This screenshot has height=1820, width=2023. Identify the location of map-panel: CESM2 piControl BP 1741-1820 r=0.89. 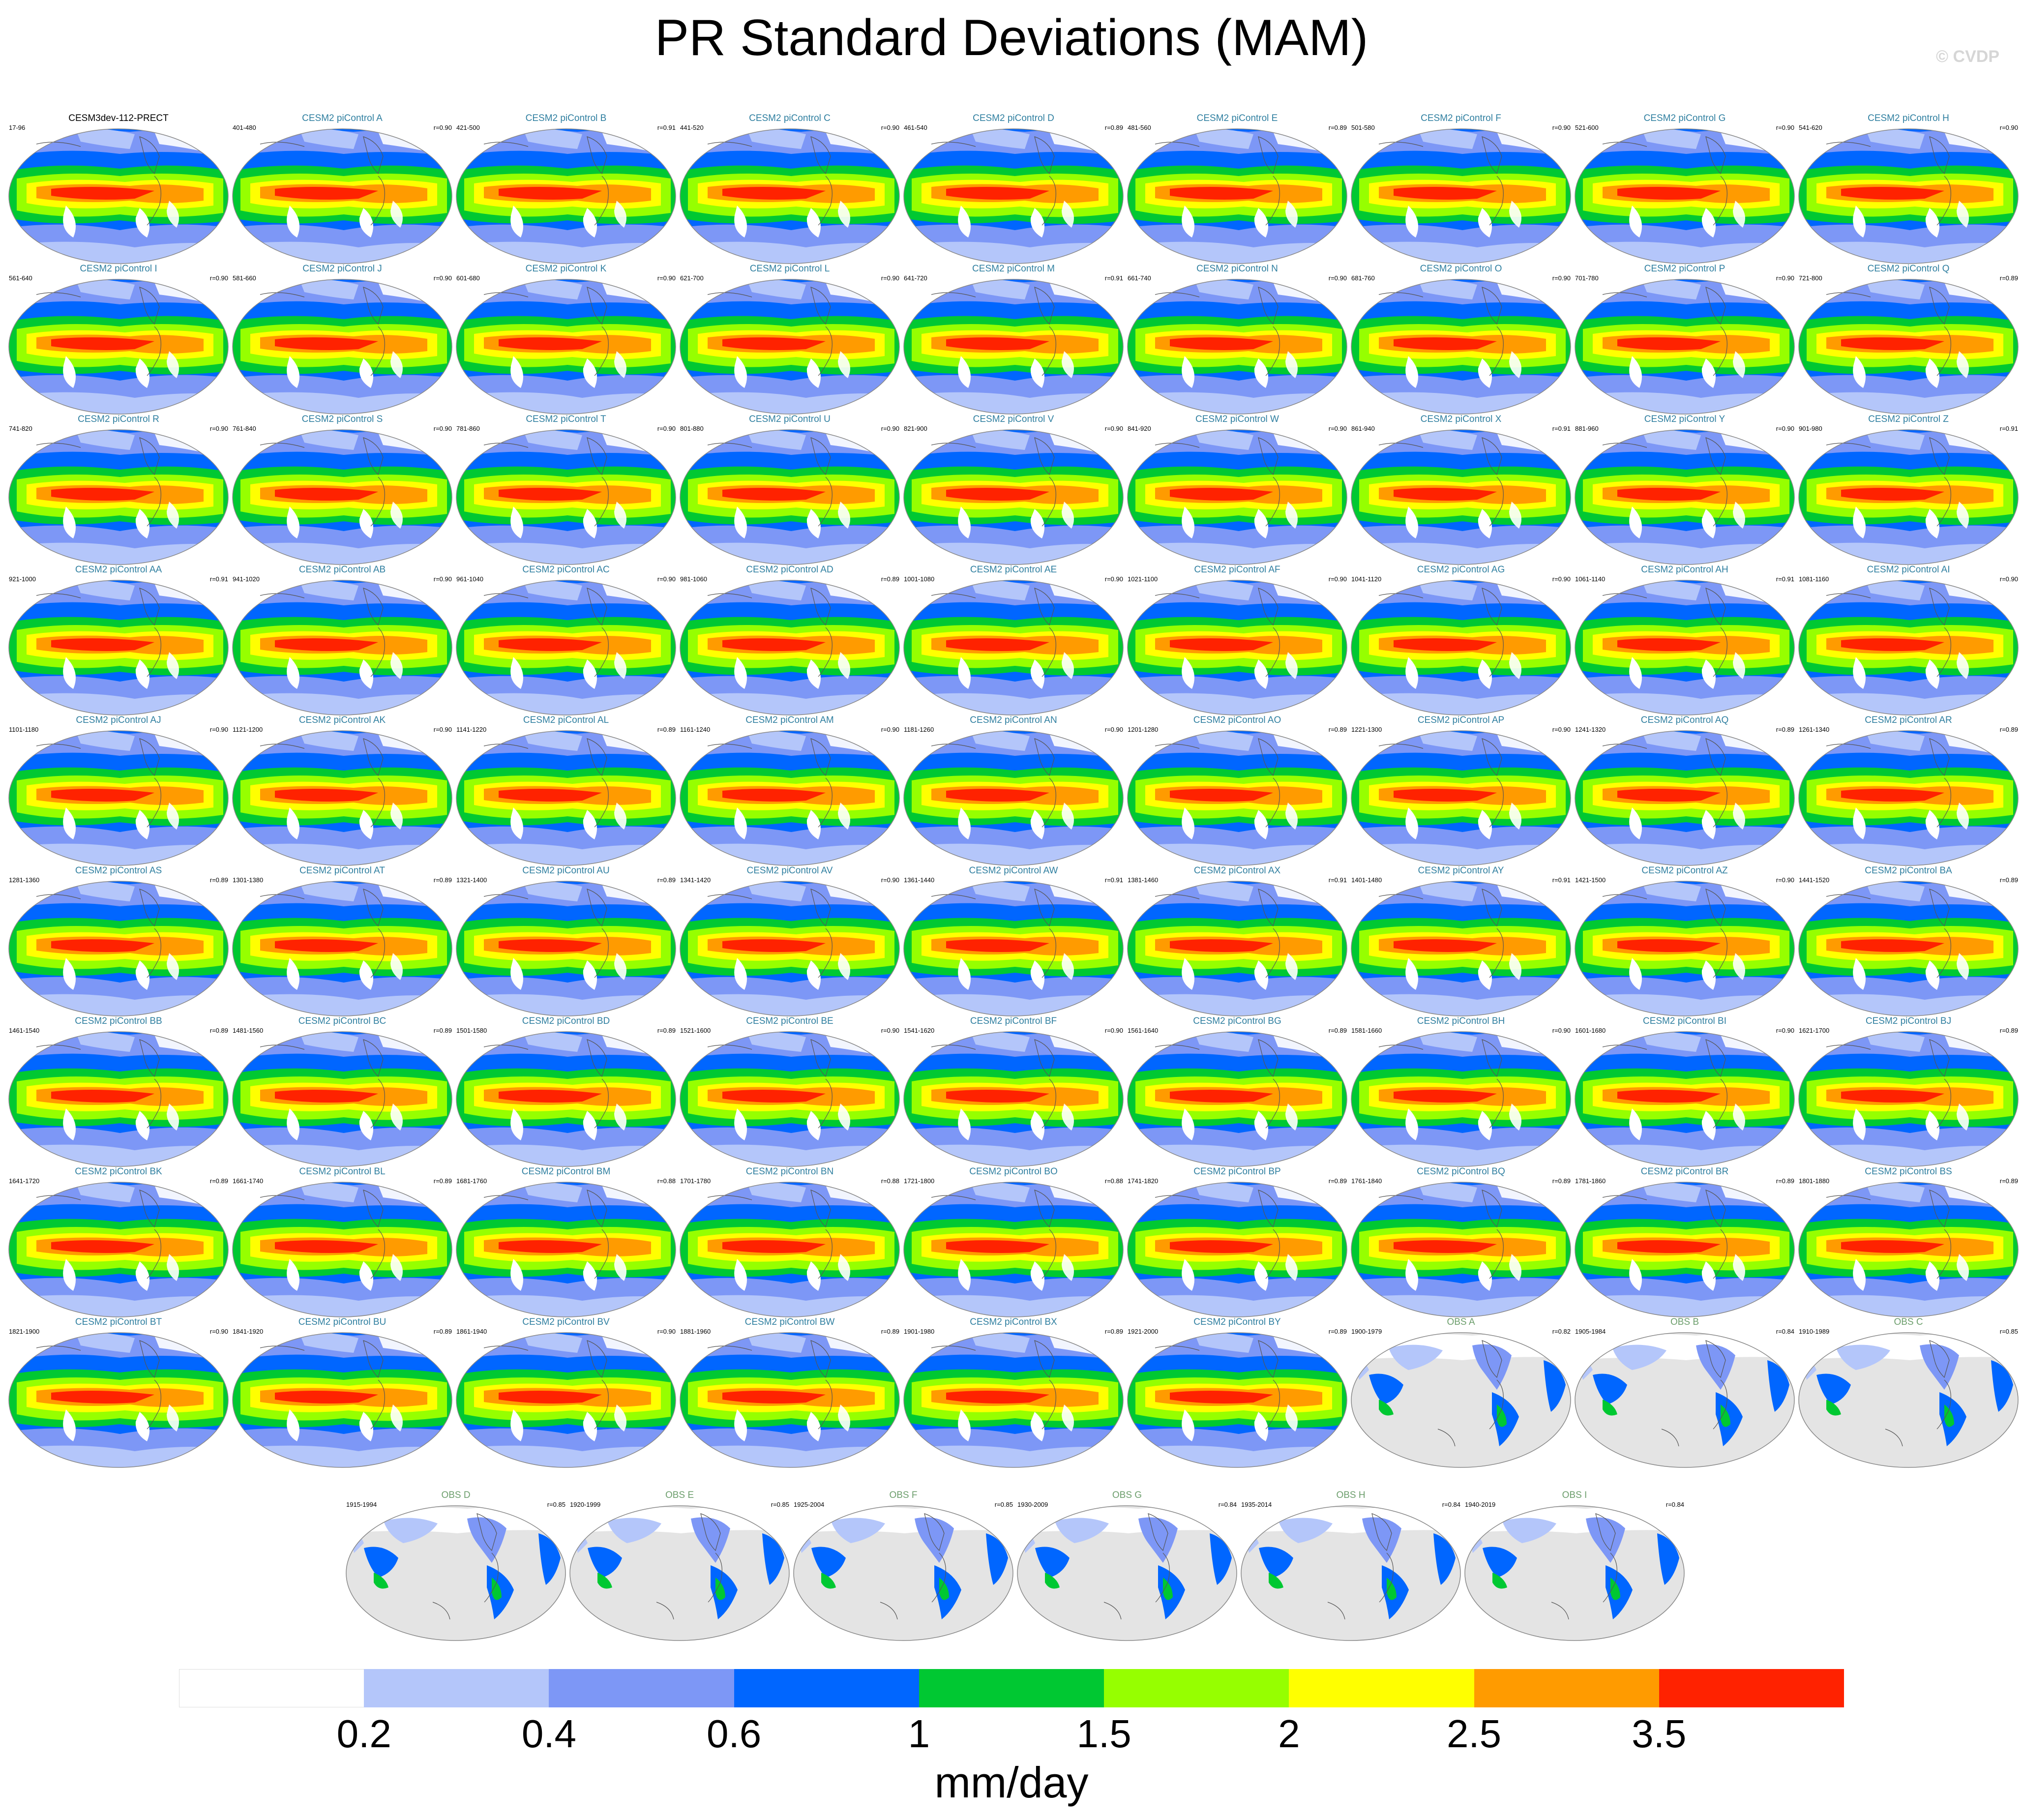
(1237, 1242).